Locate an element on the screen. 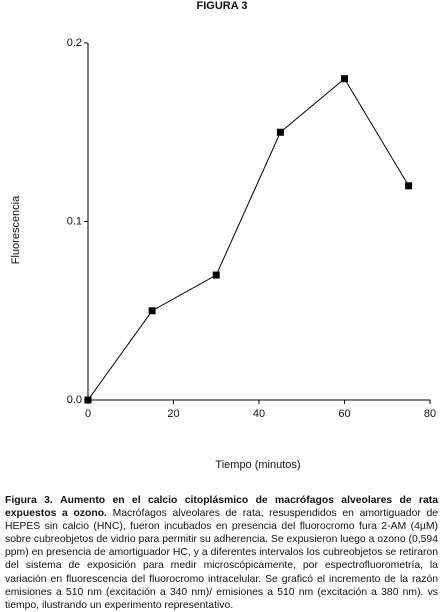 Image resolution: width=445 pixels, height=612 pixels. x-tick-label: 60 is located at coordinates (344, 414).